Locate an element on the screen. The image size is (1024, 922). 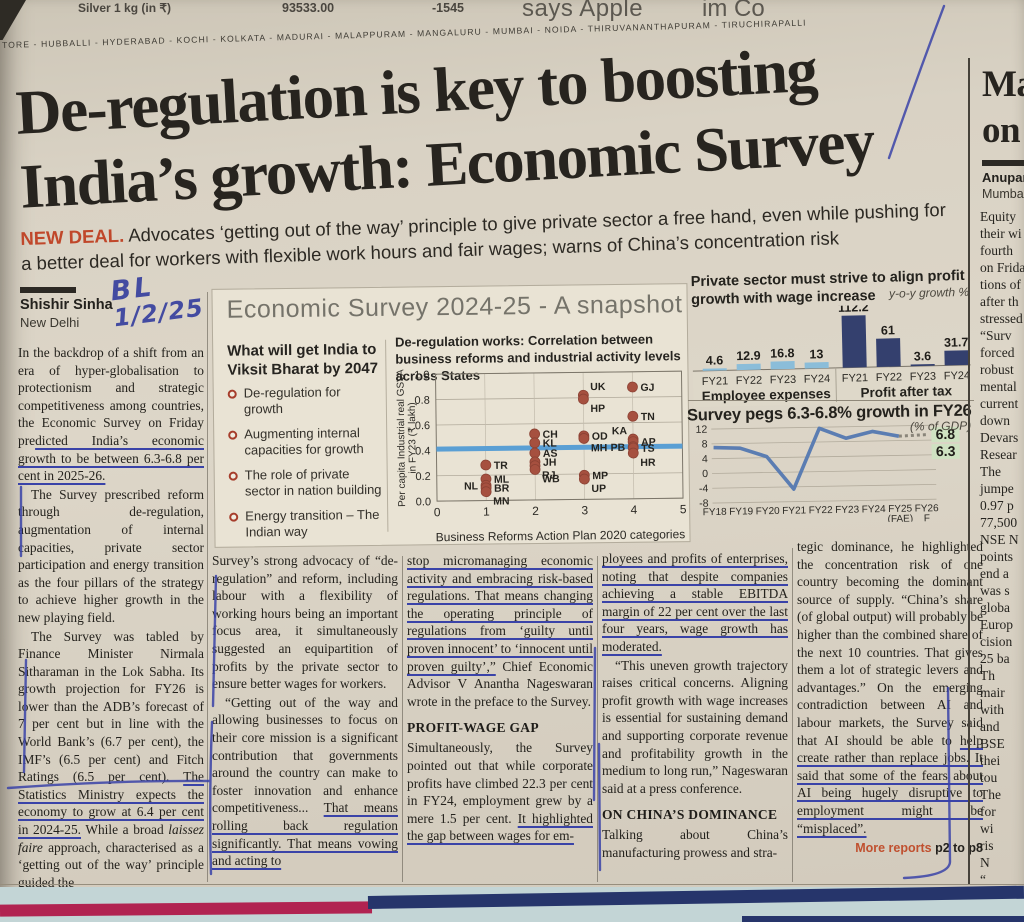
right-column-headline: Mar on h is located at coordinates (1003, 108).